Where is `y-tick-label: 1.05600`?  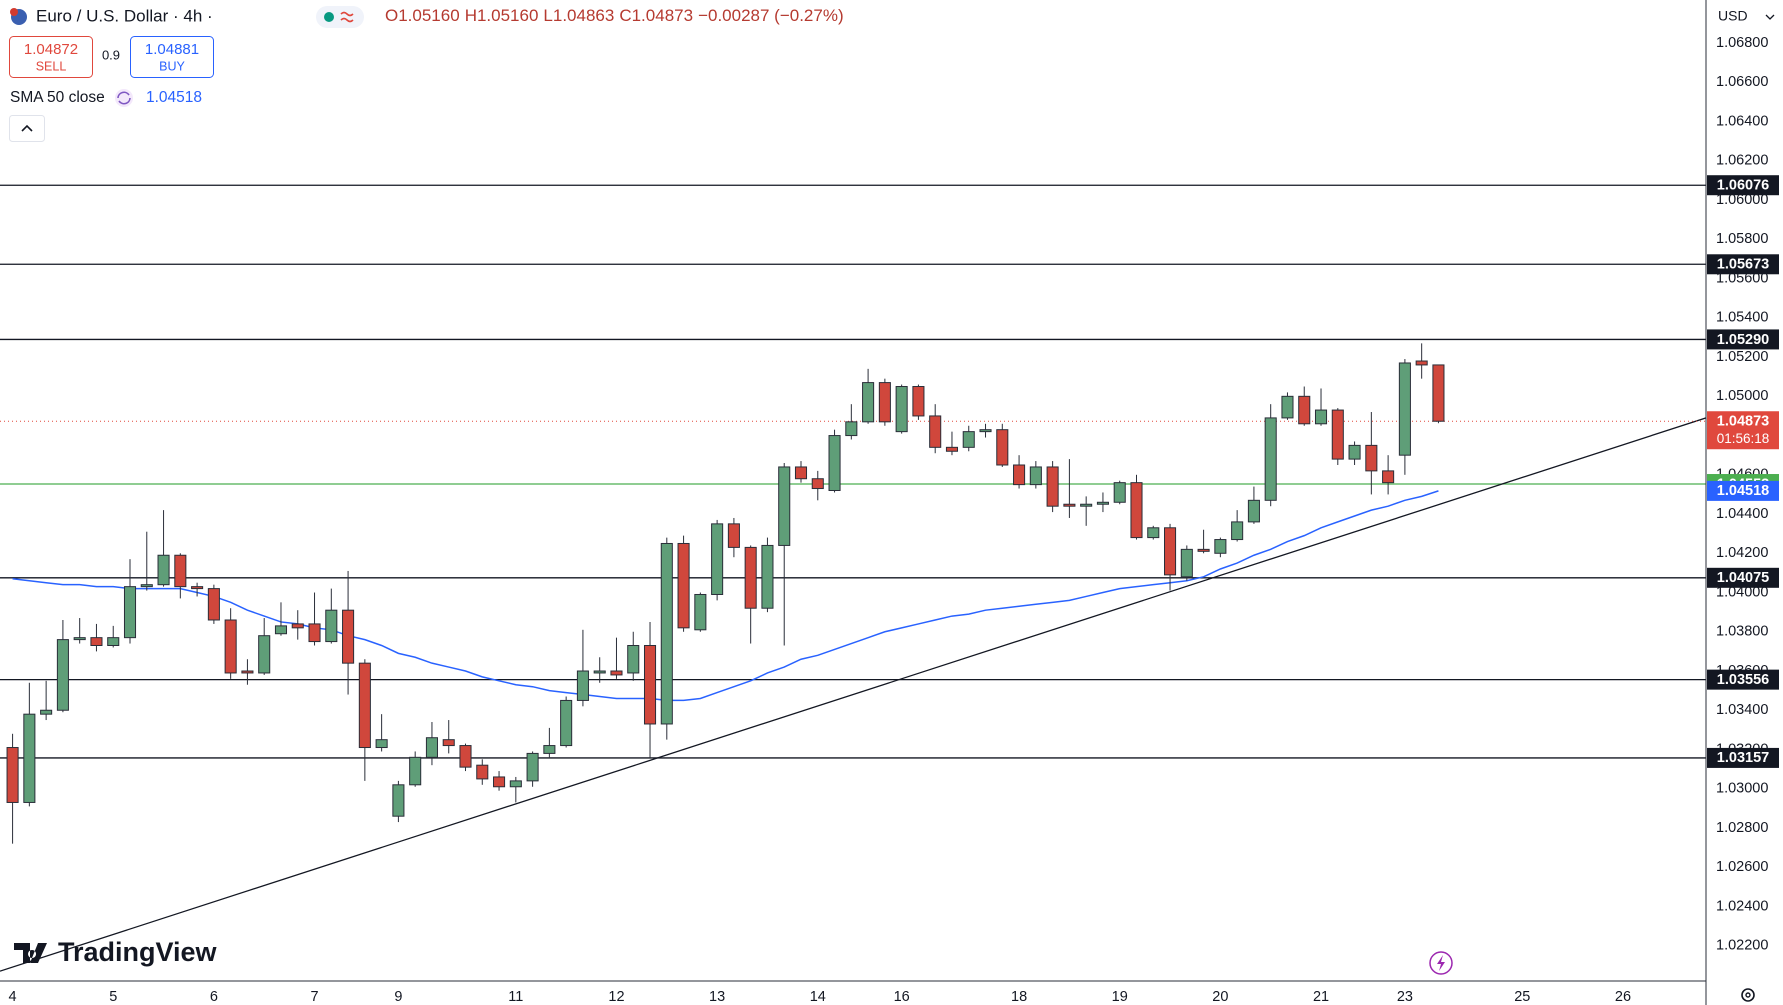
y-tick-label: 1.05600 is located at coordinates (1742, 278).